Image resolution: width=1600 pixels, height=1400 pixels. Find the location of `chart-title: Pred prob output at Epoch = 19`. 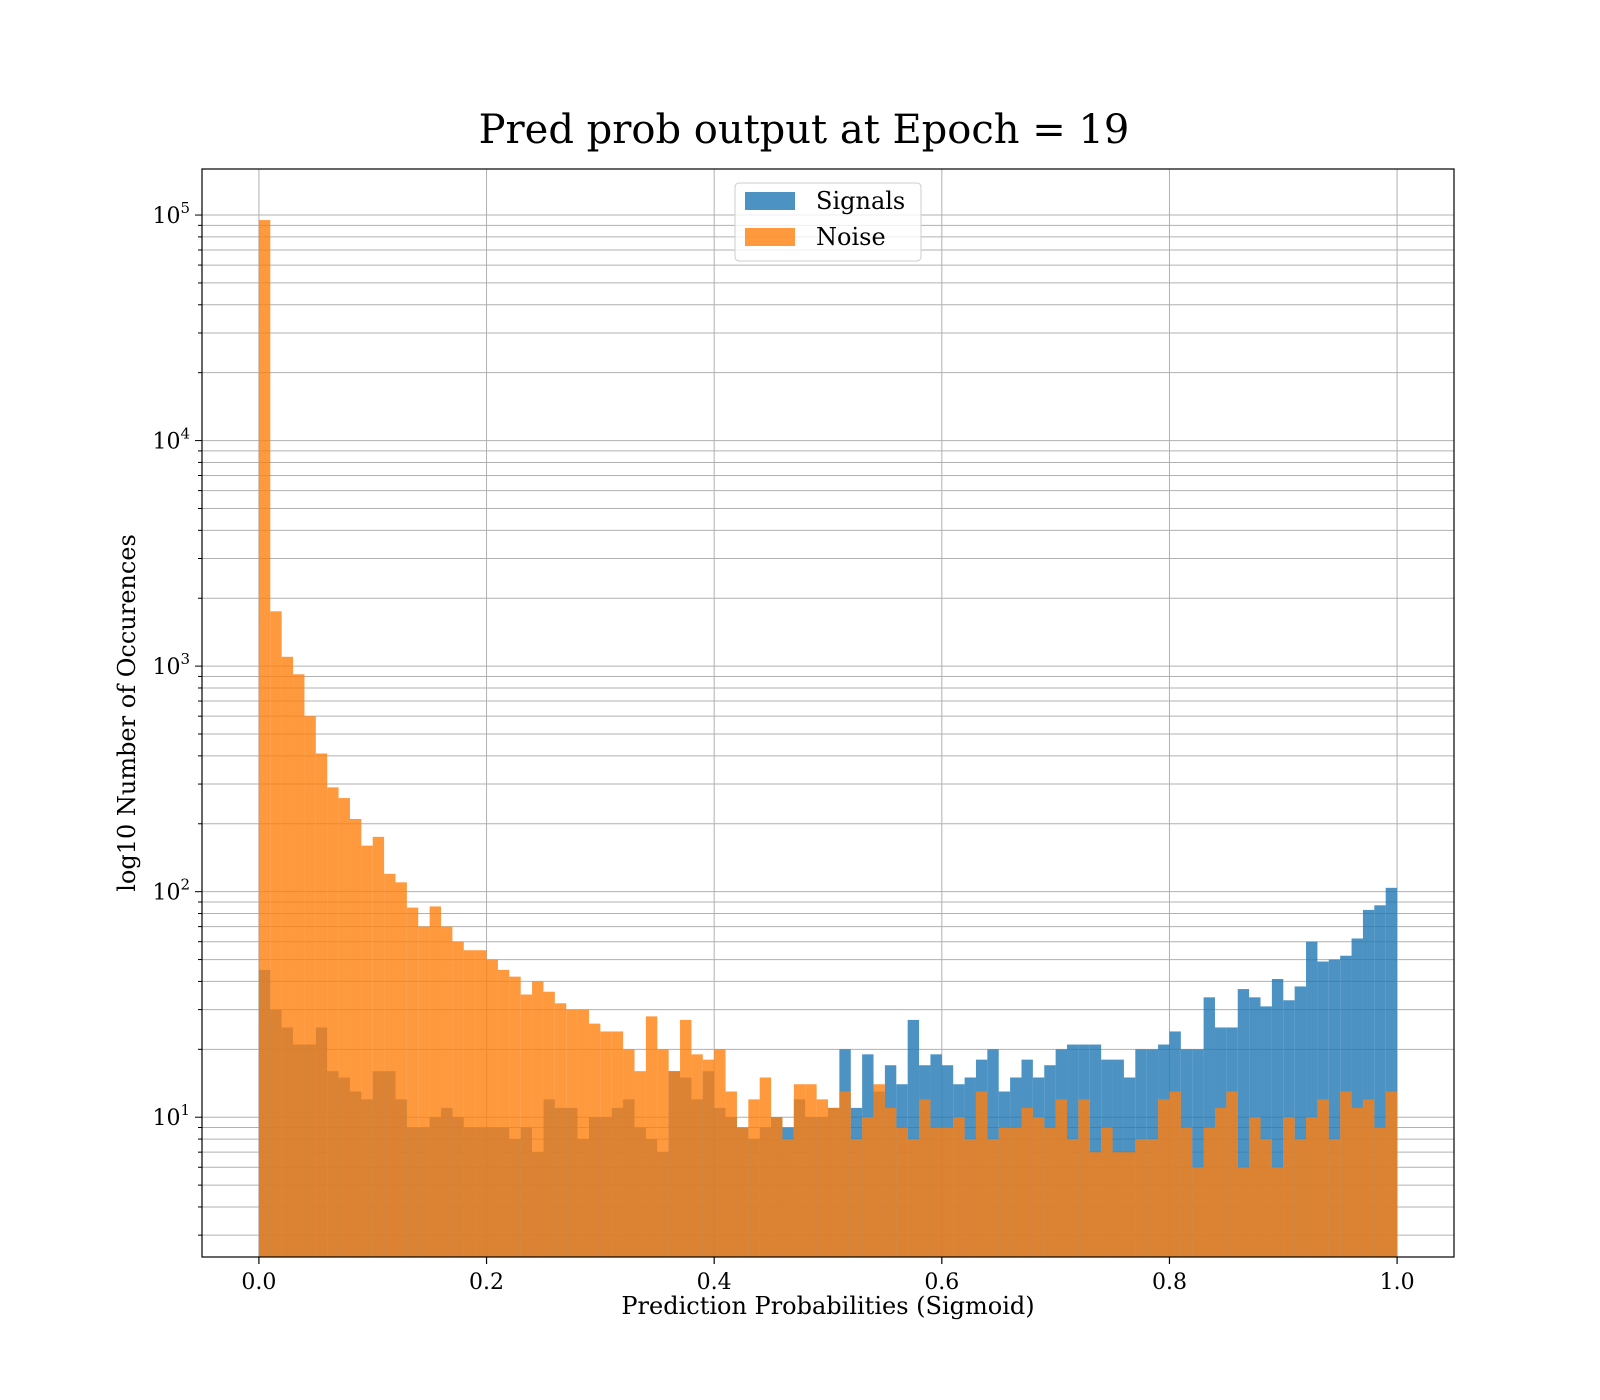

chart-title: Pred prob output at Epoch = 19 is located at coordinates (804, 130).